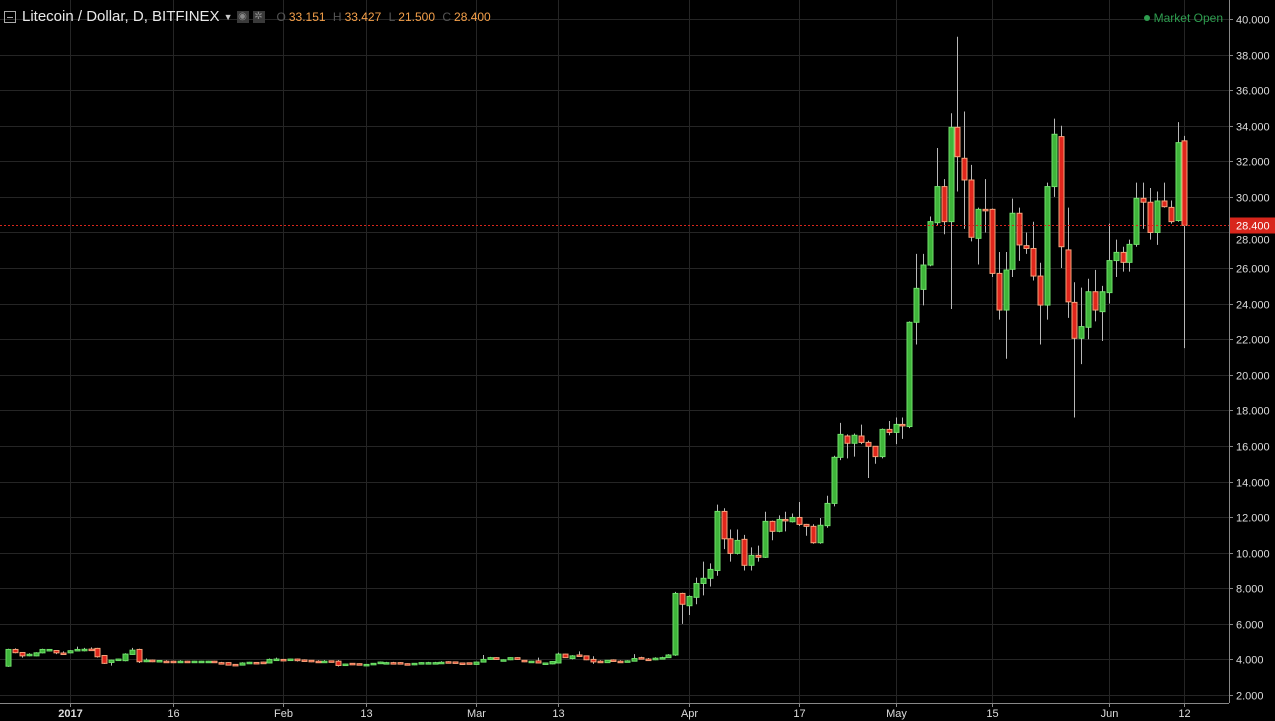 Image resolution: width=1275 pixels, height=721 pixels. Describe the element at coordinates (242, 16) in the screenshot. I see `eye-icon: ◉` at that location.